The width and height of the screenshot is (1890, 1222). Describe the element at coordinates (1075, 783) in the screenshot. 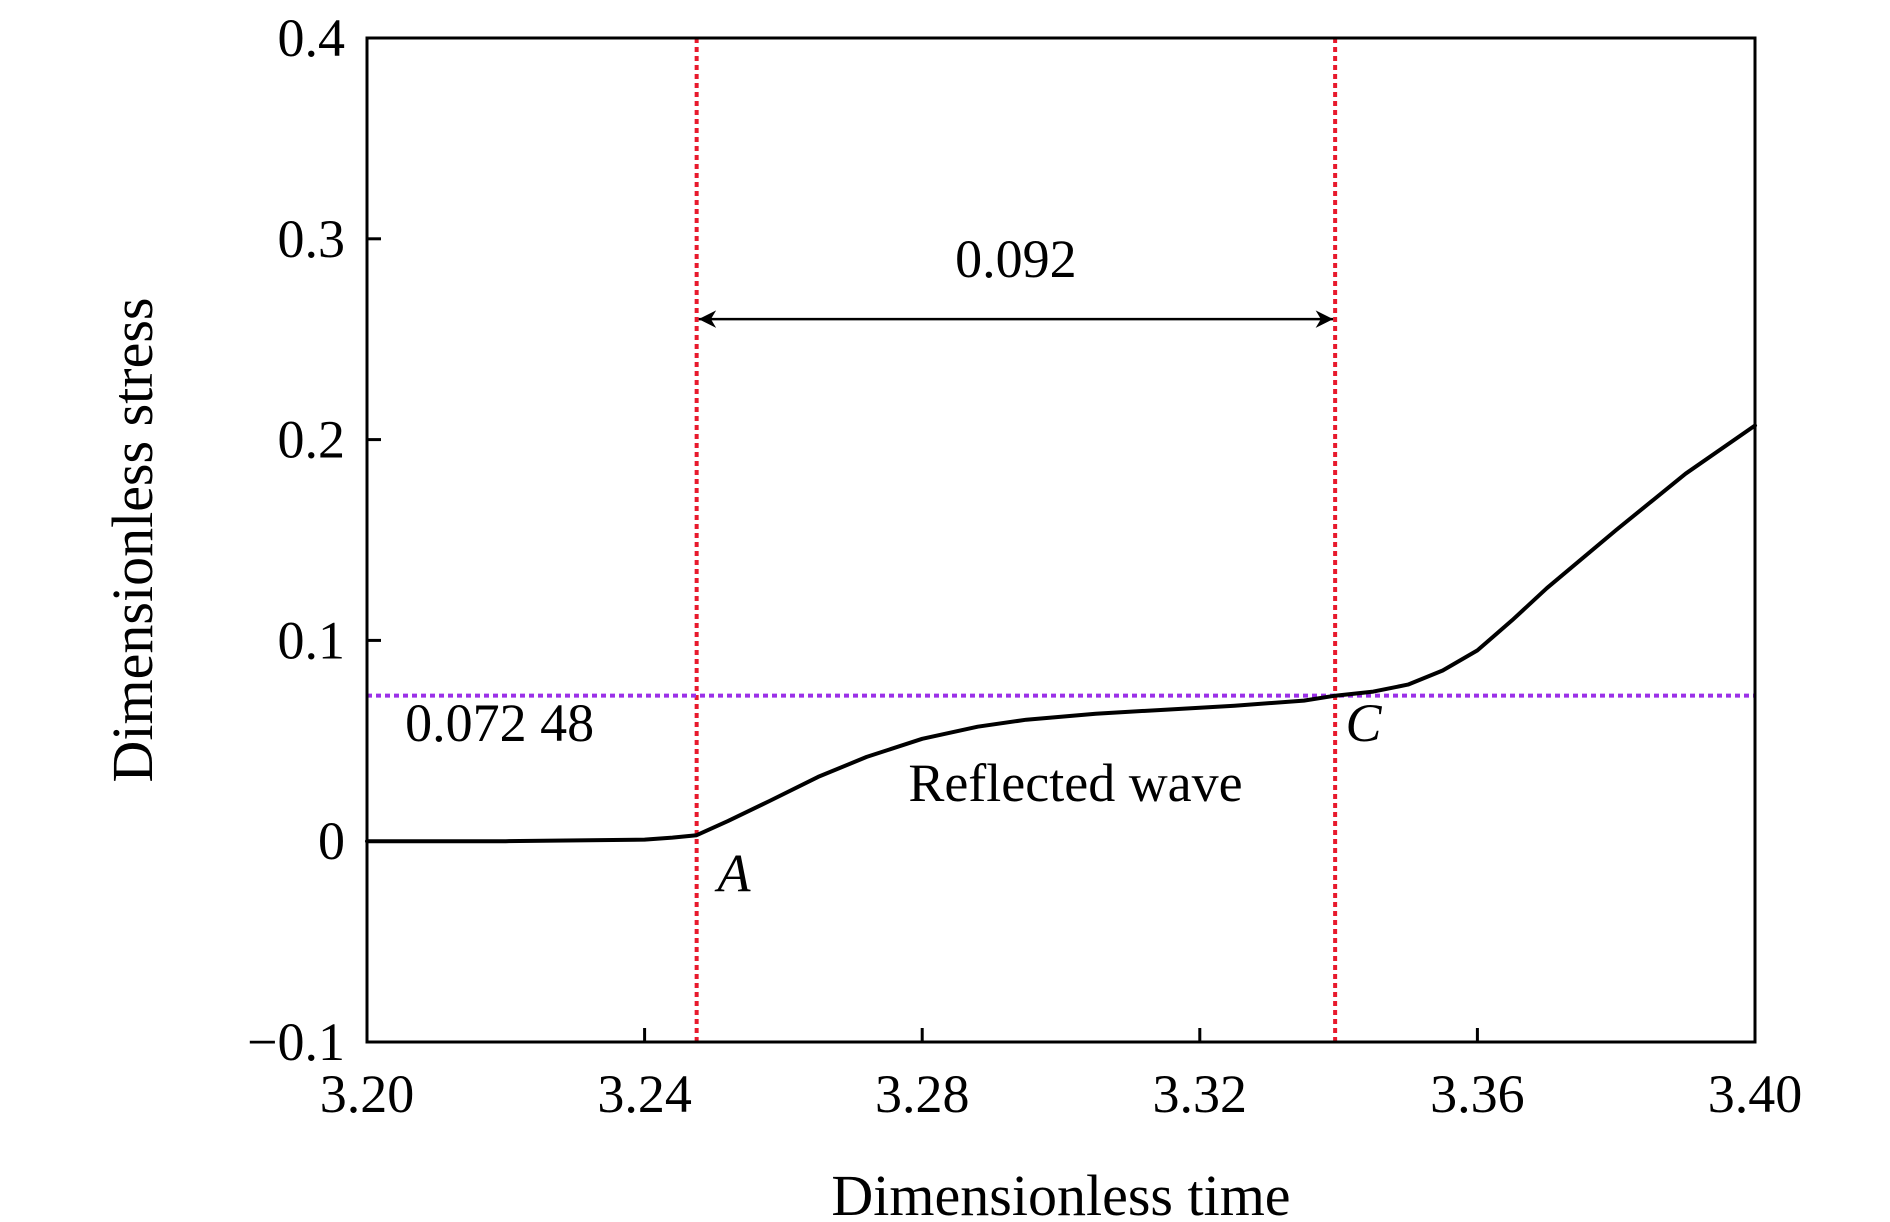

I see `annotation-reflected-wave: Reflected wave` at that location.